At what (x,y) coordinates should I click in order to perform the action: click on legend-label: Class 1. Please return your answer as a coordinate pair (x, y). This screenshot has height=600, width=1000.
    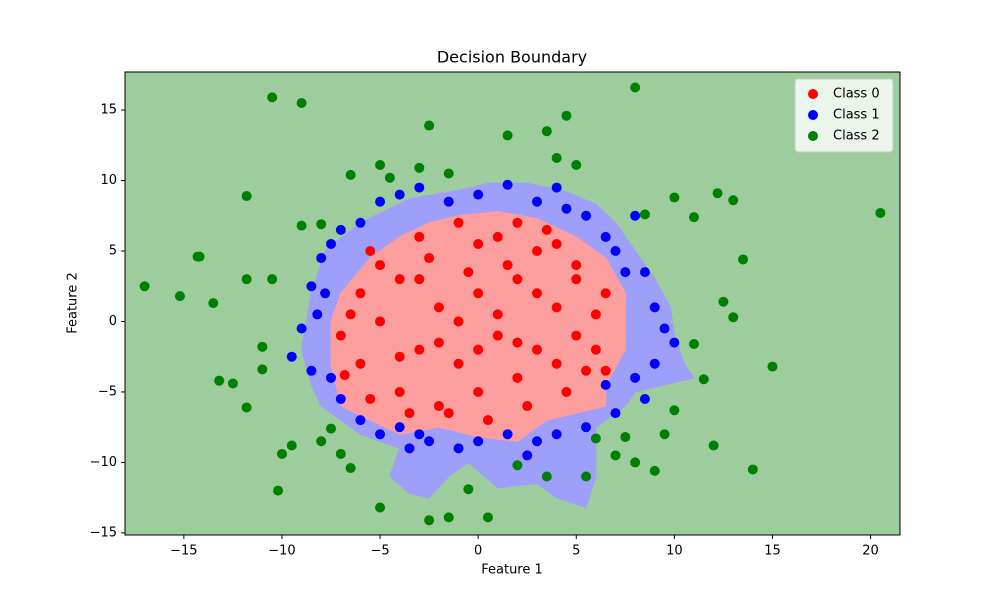
    Looking at the image, I should click on (856, 115).